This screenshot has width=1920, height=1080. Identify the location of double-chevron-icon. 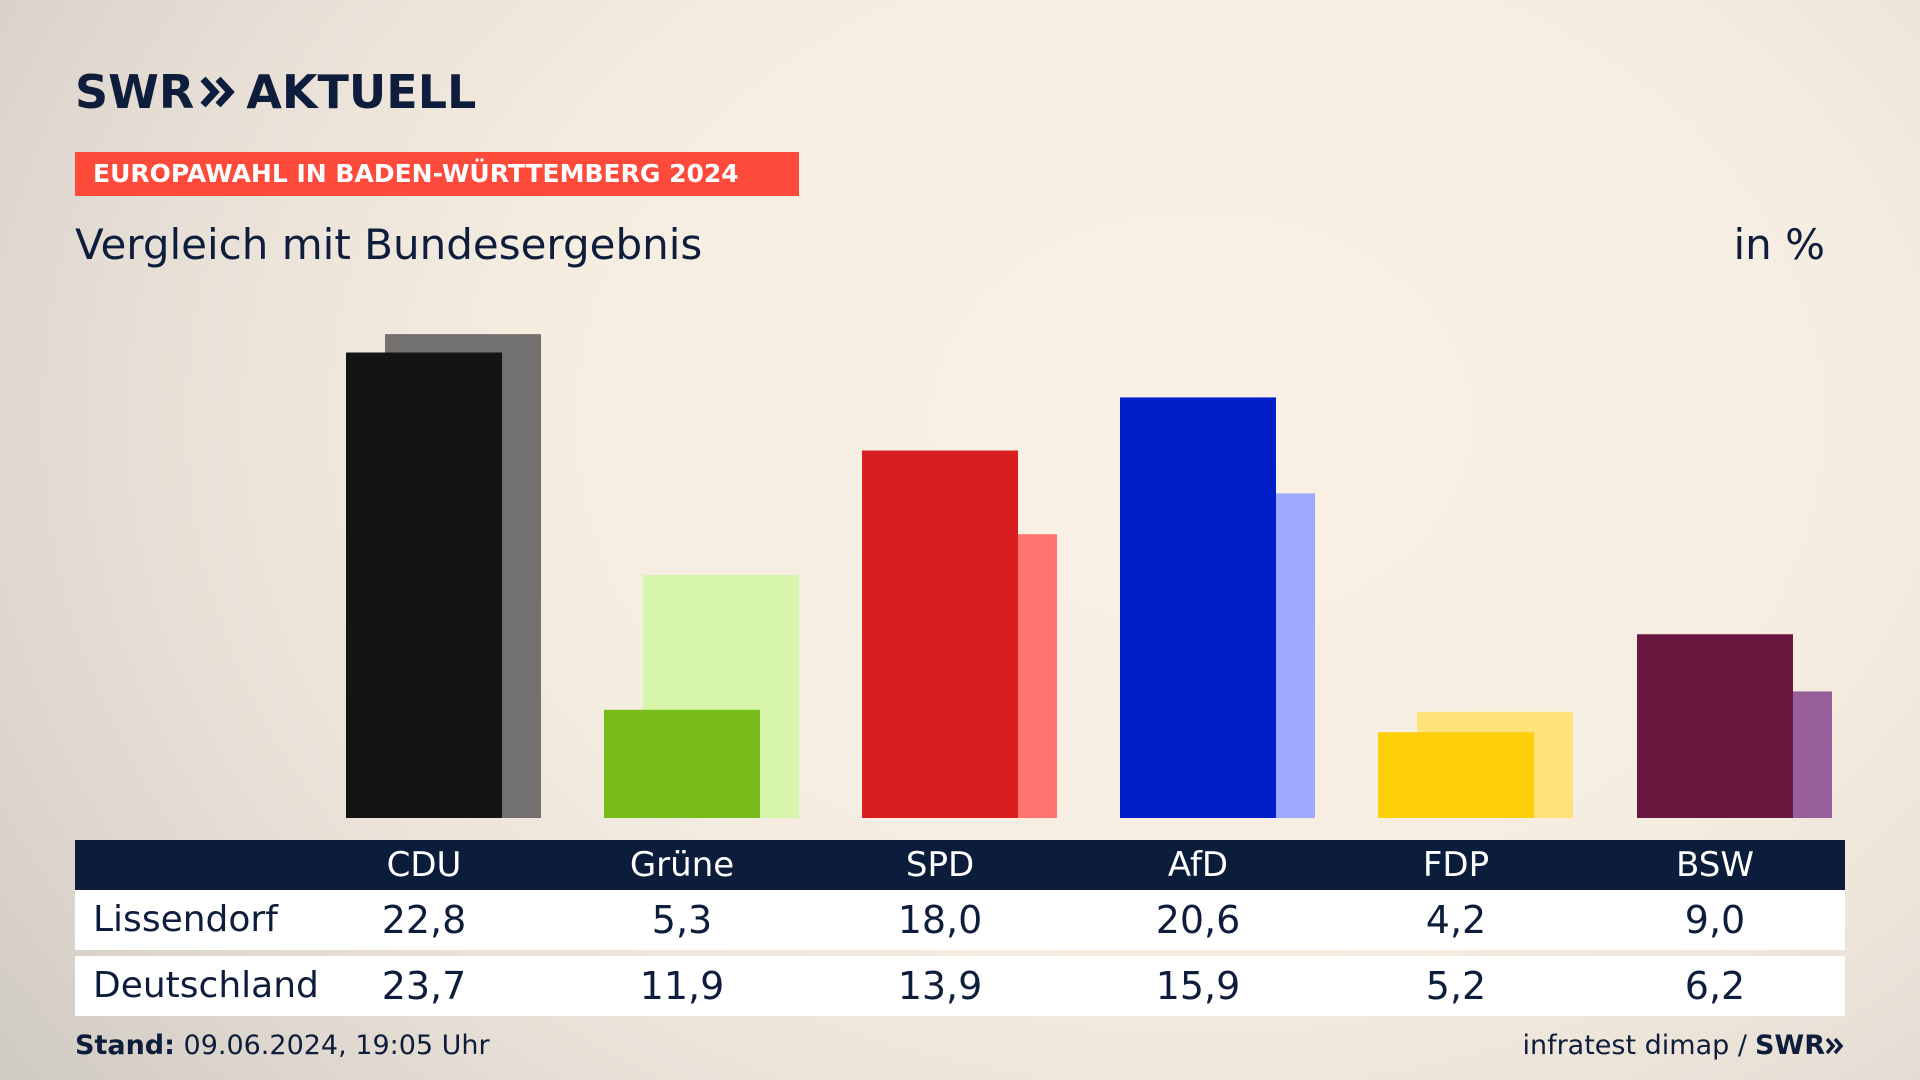
(218, 92).